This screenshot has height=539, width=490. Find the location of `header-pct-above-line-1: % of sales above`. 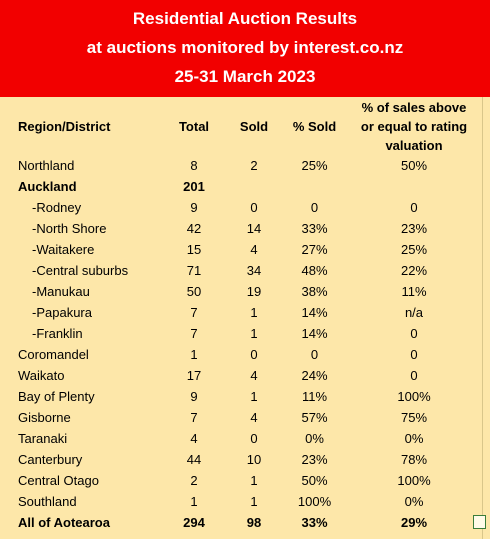

header-pct-above-line-1: % of sales above is located at coordinates (414, 107).